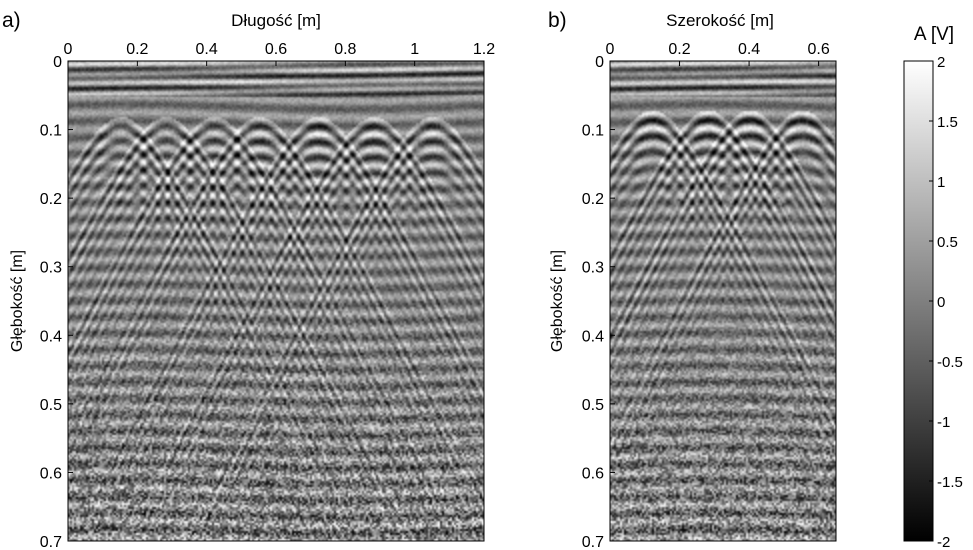 The image size is (973, 550). Describe the element at coordinates (947, 122) in the screenshot. I see `colorbar-tick-label: 1.5` at that location.